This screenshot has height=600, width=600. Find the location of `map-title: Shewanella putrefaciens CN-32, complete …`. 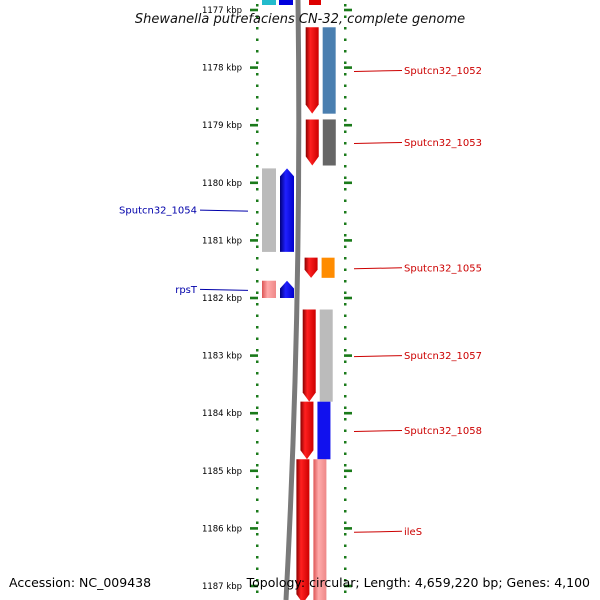

map-title: Shewanella putrefaciens CN-32, complete … is located at coordinates (300, 19).